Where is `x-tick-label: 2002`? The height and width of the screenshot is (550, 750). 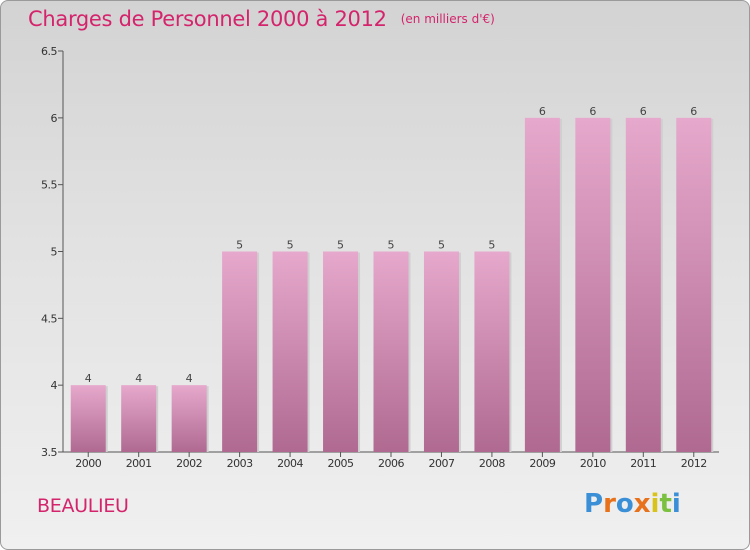 x-tick-label: 2002 is located at coordinates (189, 463).